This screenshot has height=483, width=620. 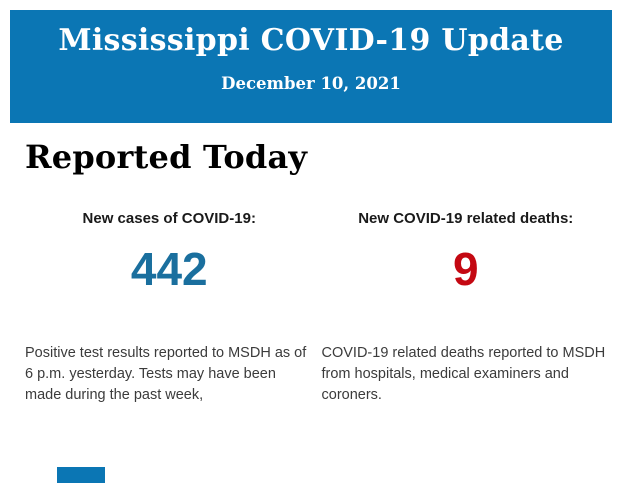 I want to click on section-heading: Reported Today, so click(x=166, y=157).